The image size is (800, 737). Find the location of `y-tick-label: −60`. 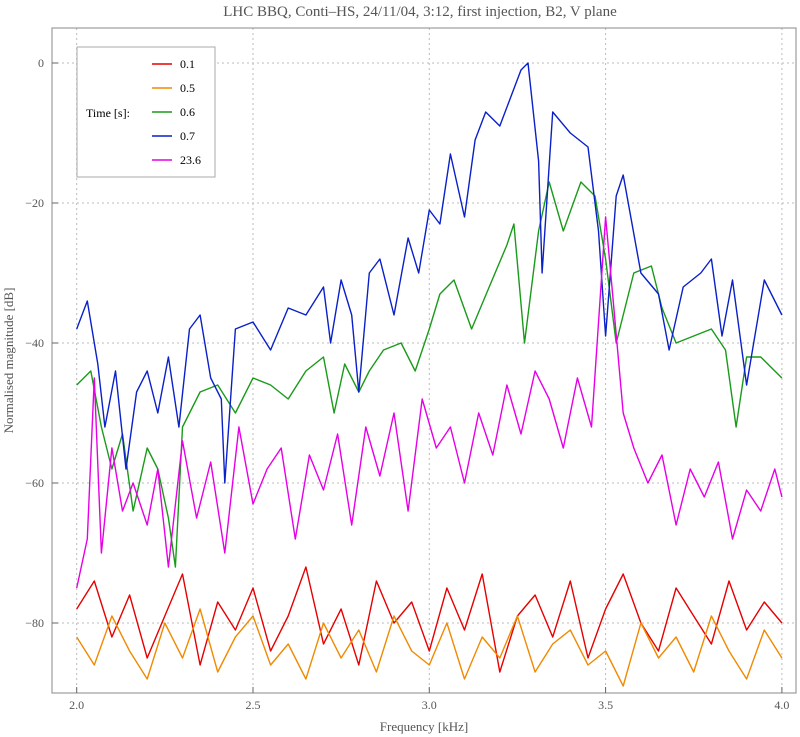

y-tick-label: −60 is located at coordinates (34, 483).